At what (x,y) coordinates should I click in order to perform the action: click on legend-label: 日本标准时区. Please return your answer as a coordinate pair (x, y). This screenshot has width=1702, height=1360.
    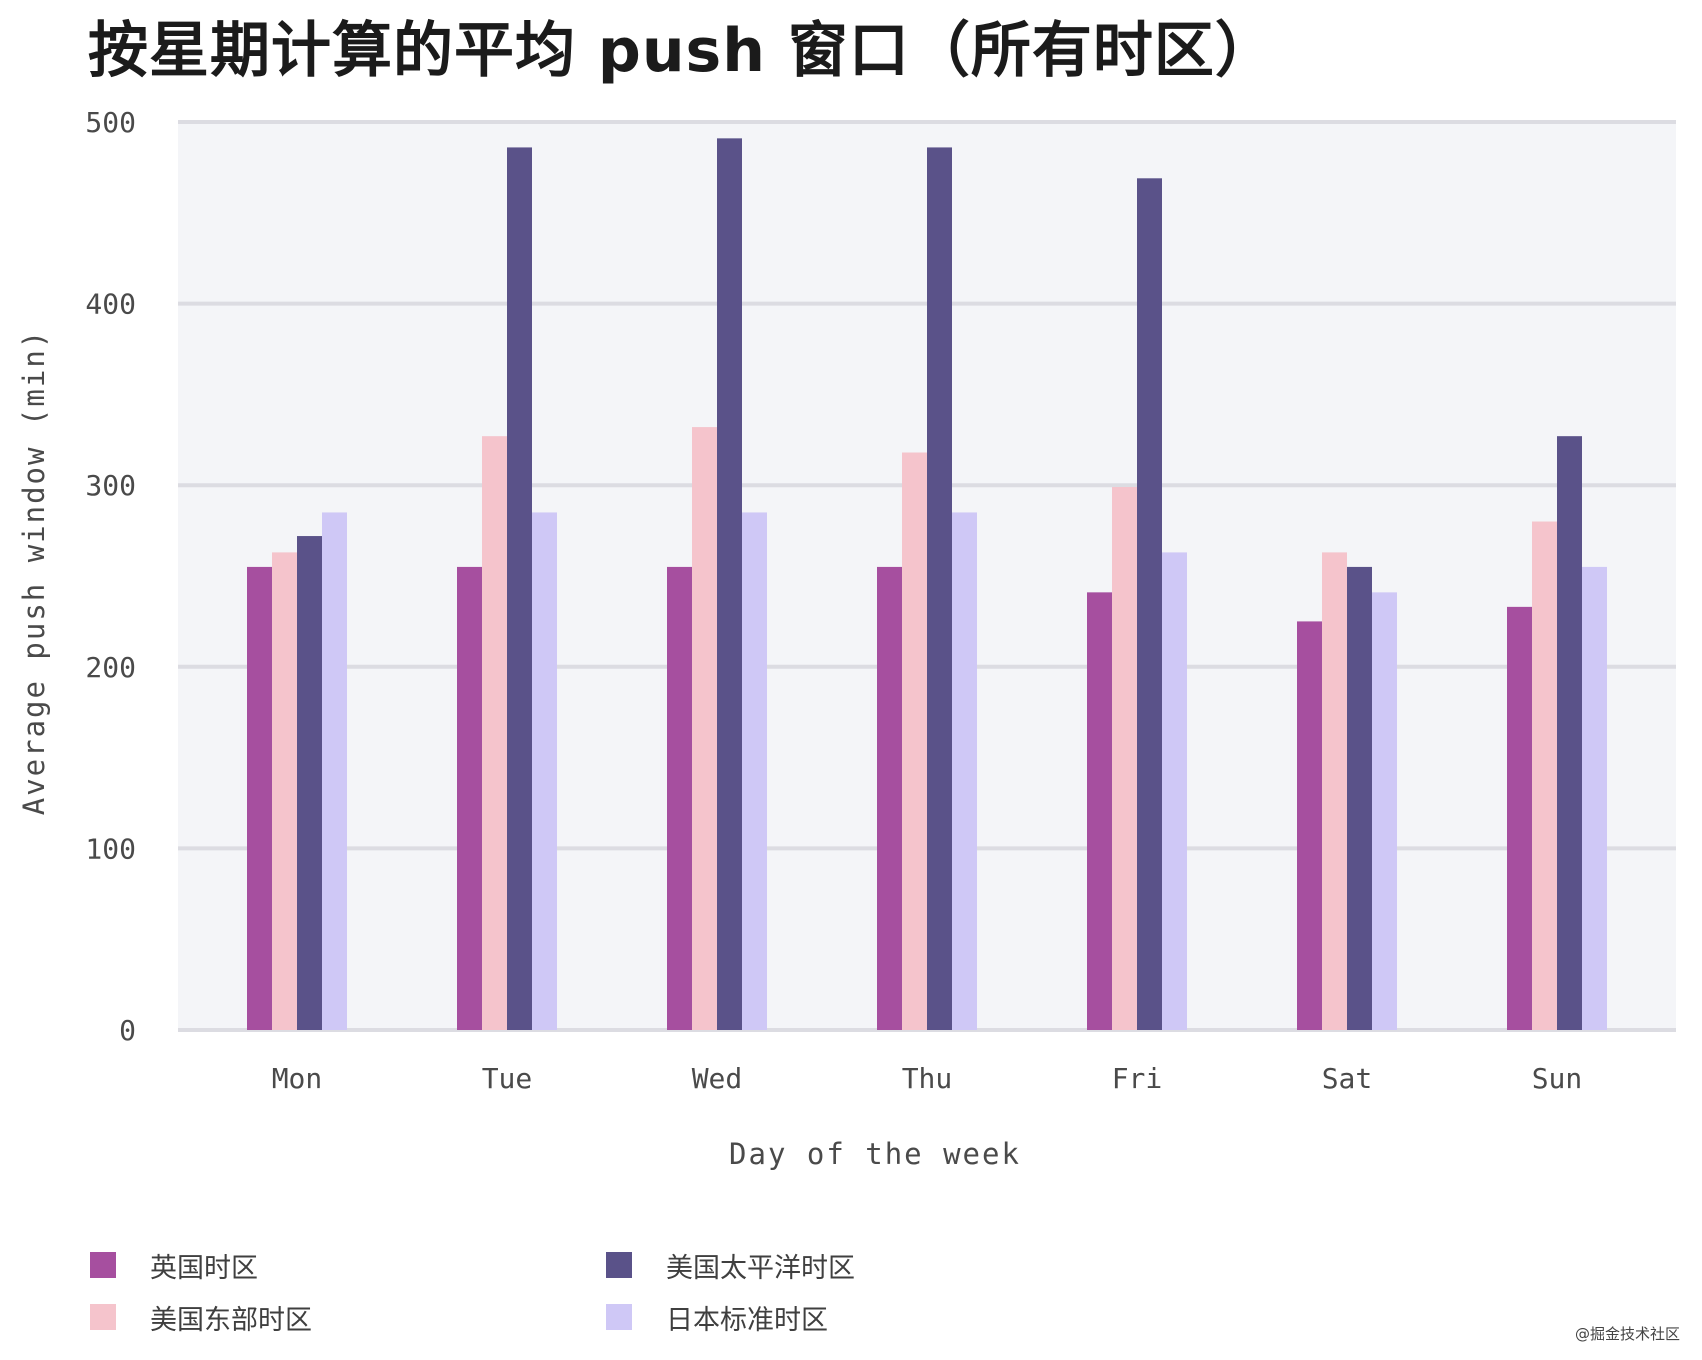
    Looking at the image, I should click on (747, 1320).